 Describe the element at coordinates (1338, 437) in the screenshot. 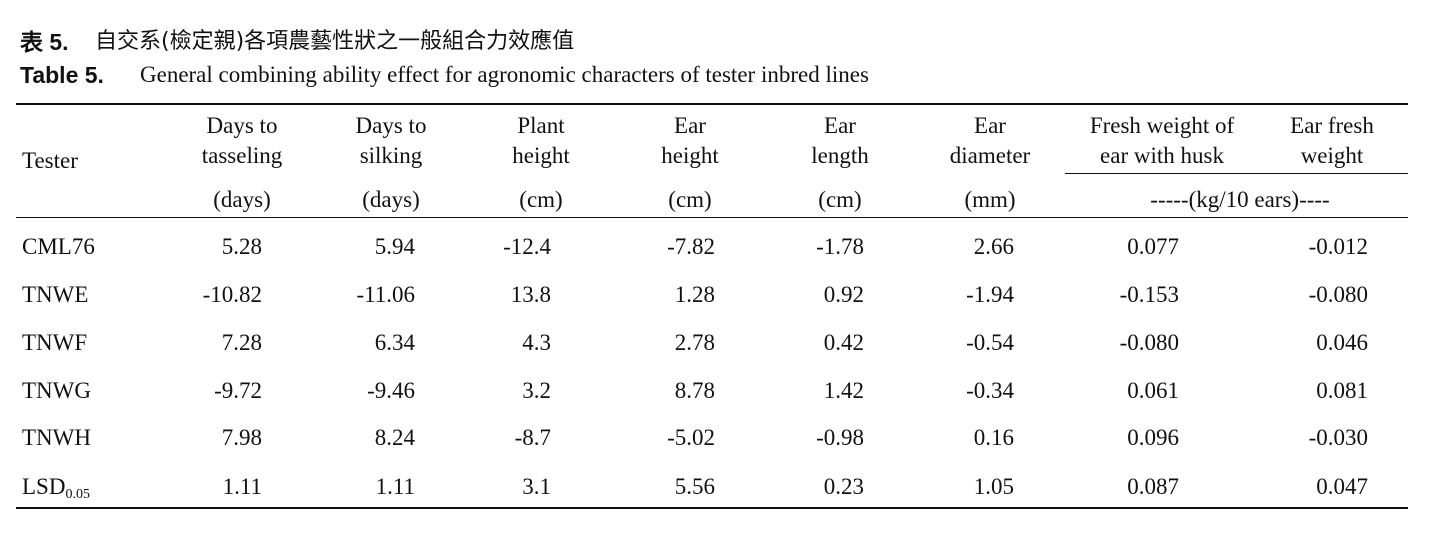

I see `cell-value: -0.030` at that location.